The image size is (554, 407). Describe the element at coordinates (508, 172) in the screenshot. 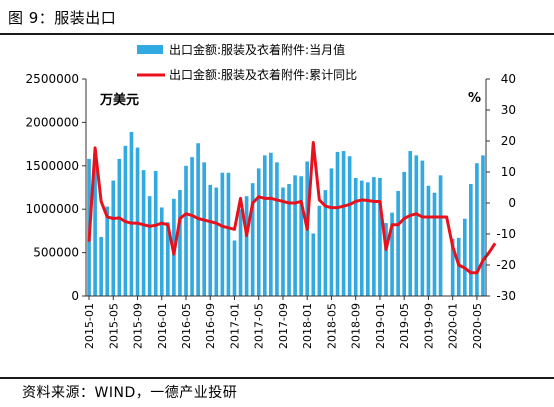

I see `right-tick-label: 10` at that location.